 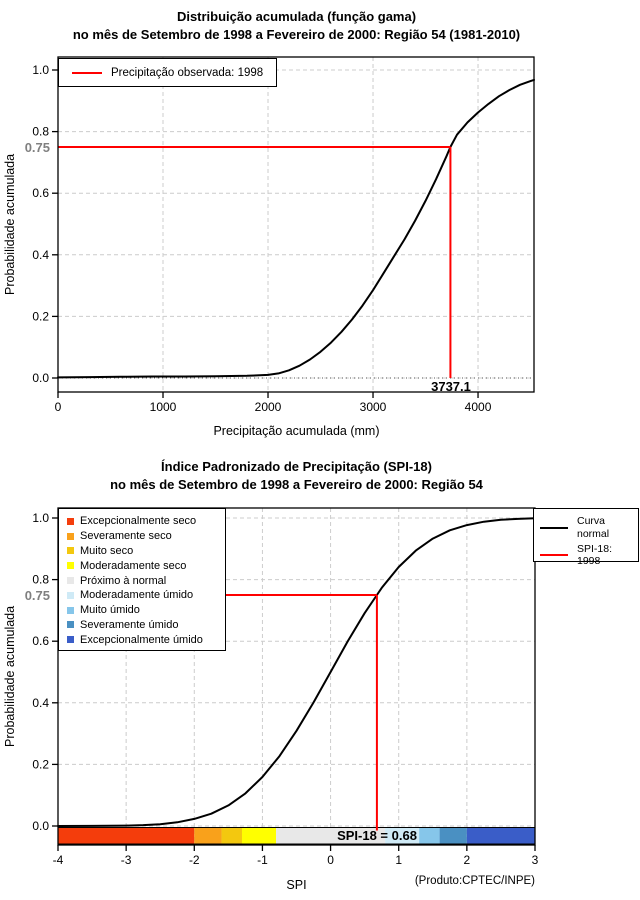 What do you see at coordinates (187, 72) in the screenshot?
I see `chart1-legend-label: Precipitação observada: 1998` at bounding box center [187, 72].